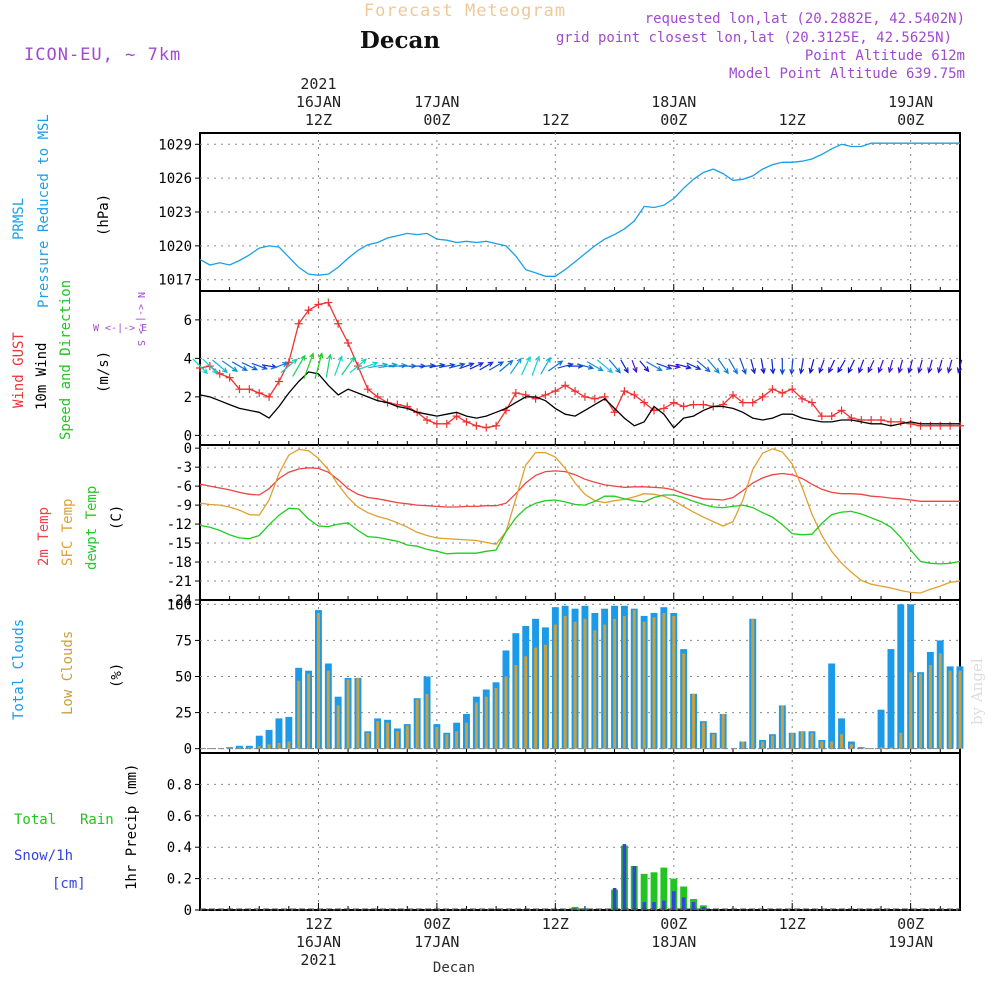 Image resolution: width=1000 pixels, height=1000 pixels. I want to click on top-time-label: 00Z, so click(673, 120).